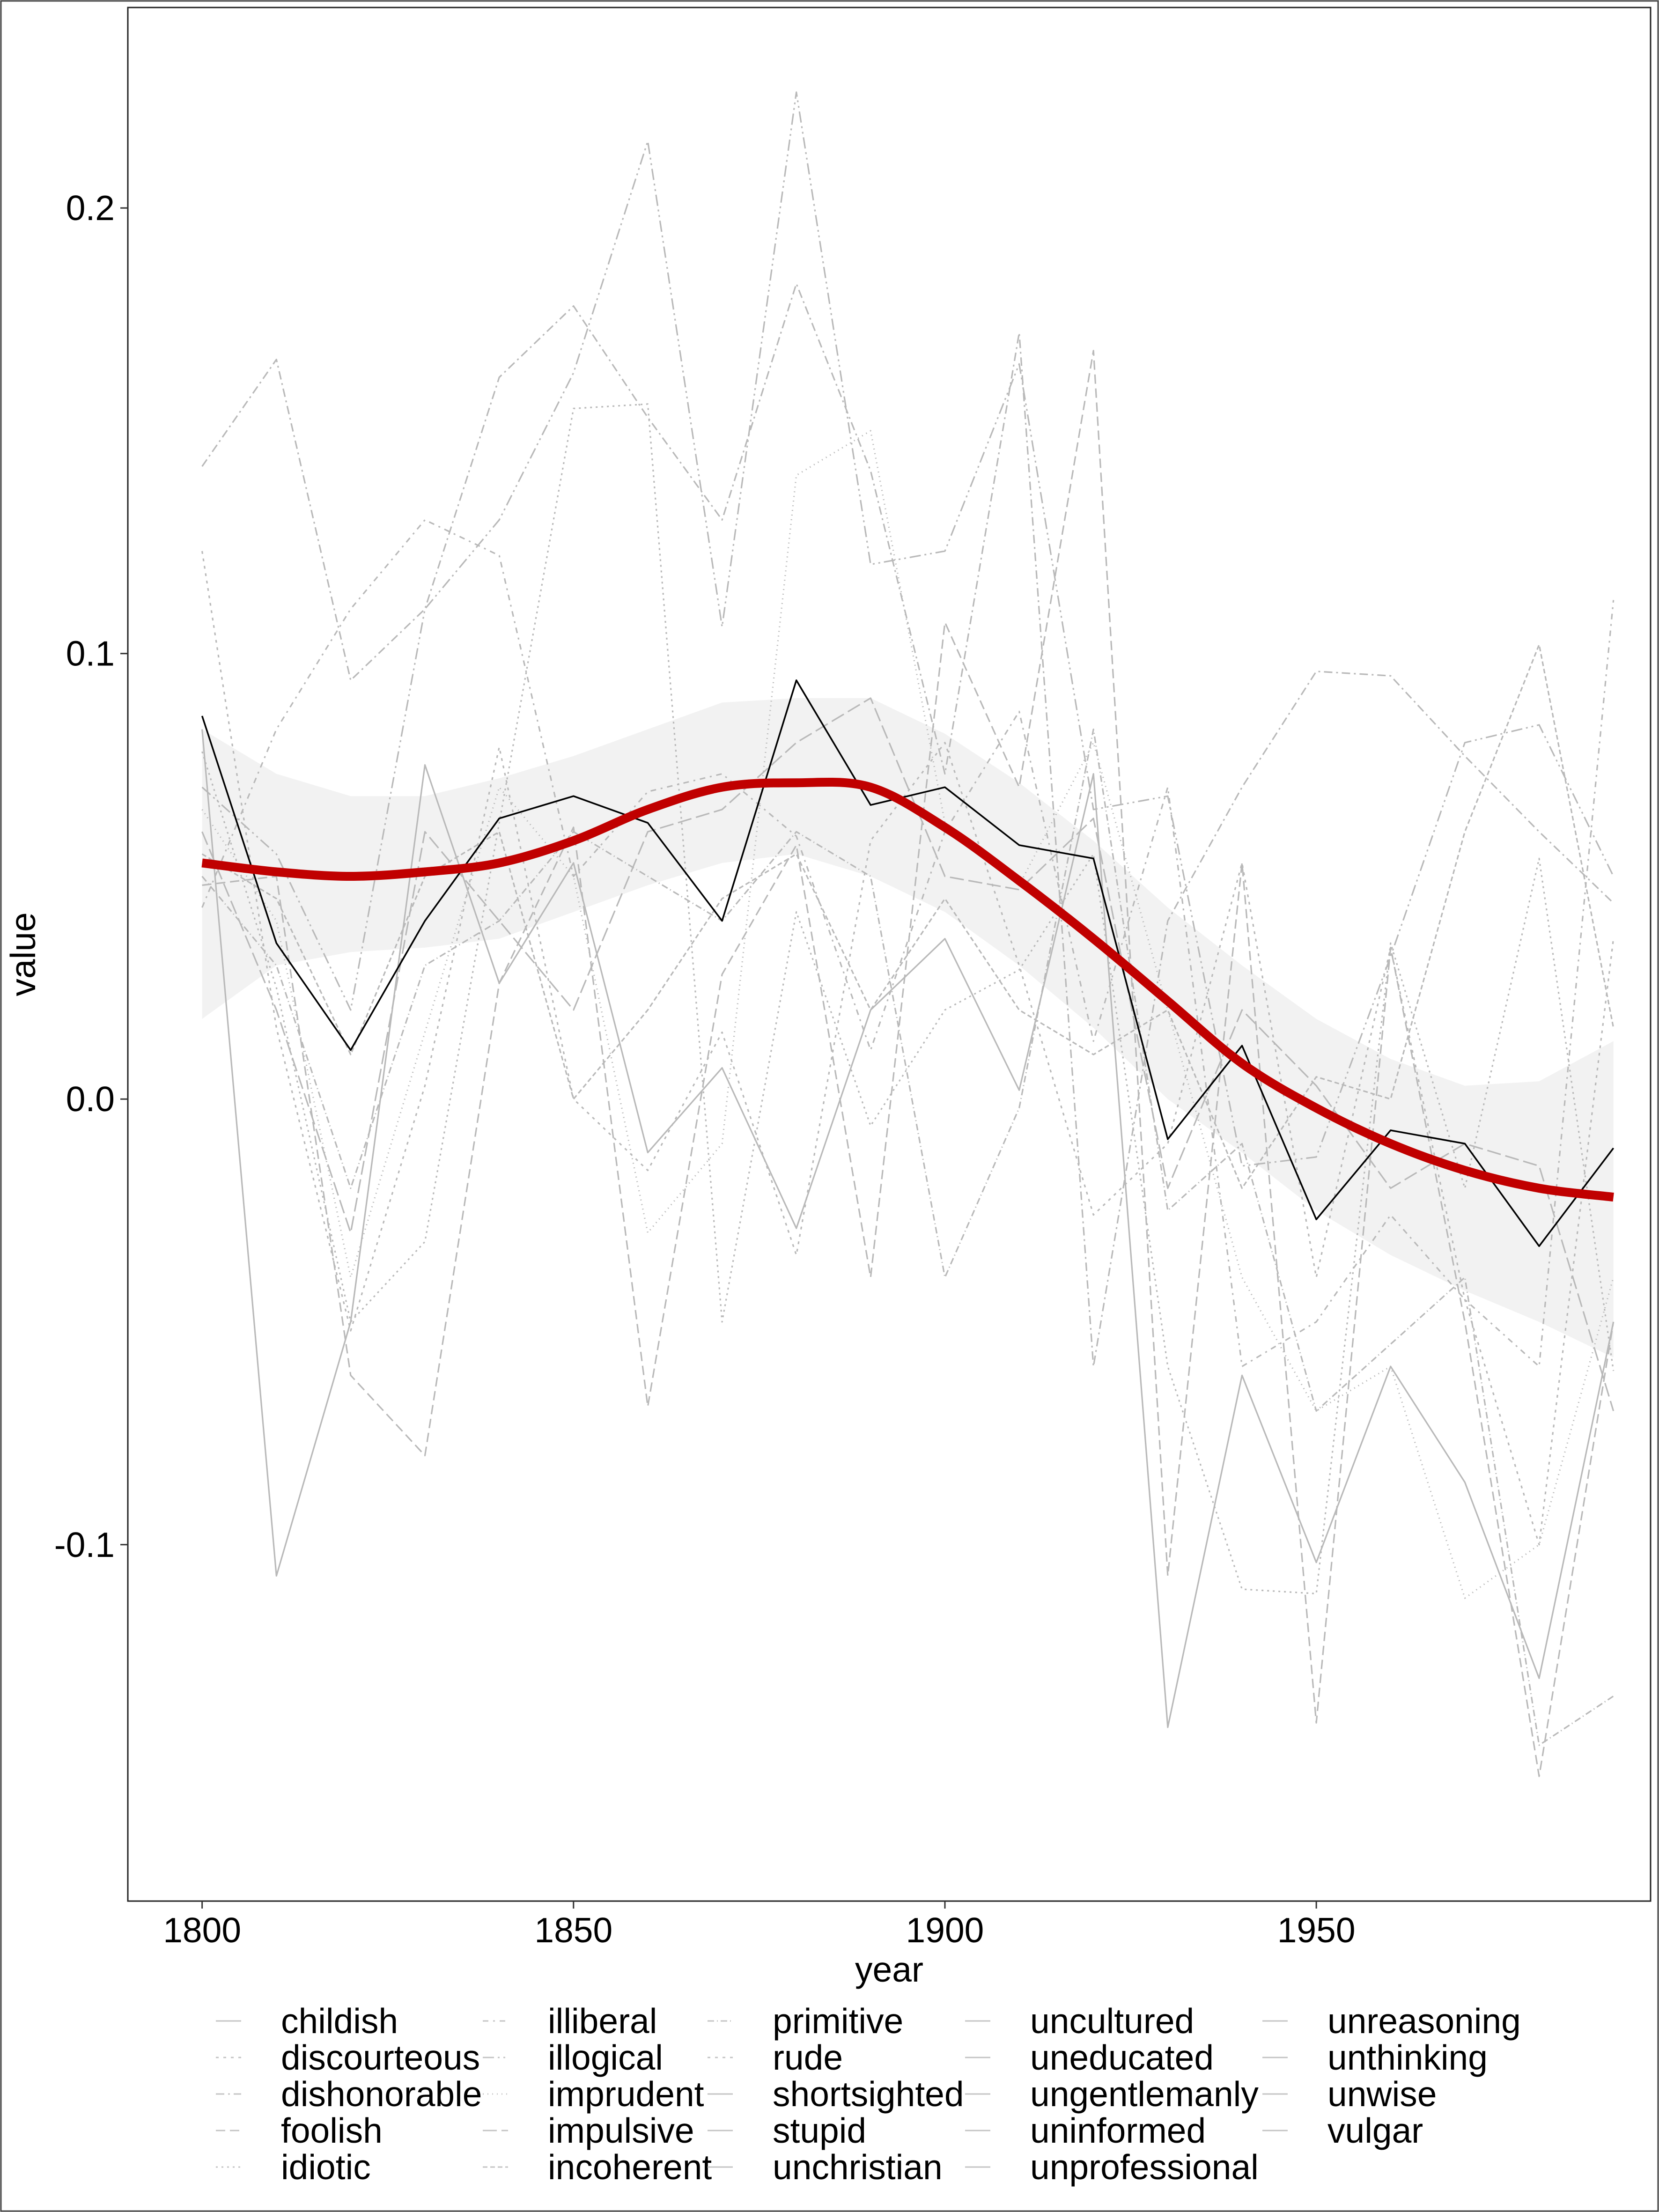  I want to click on x-tick-label: 1850, so click(573, 1930).